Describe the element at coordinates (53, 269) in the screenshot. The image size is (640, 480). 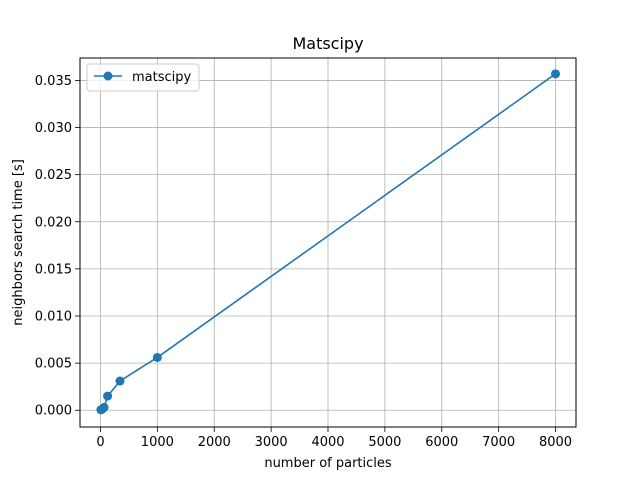
I see `y-tick-label: 0.015` at that location.